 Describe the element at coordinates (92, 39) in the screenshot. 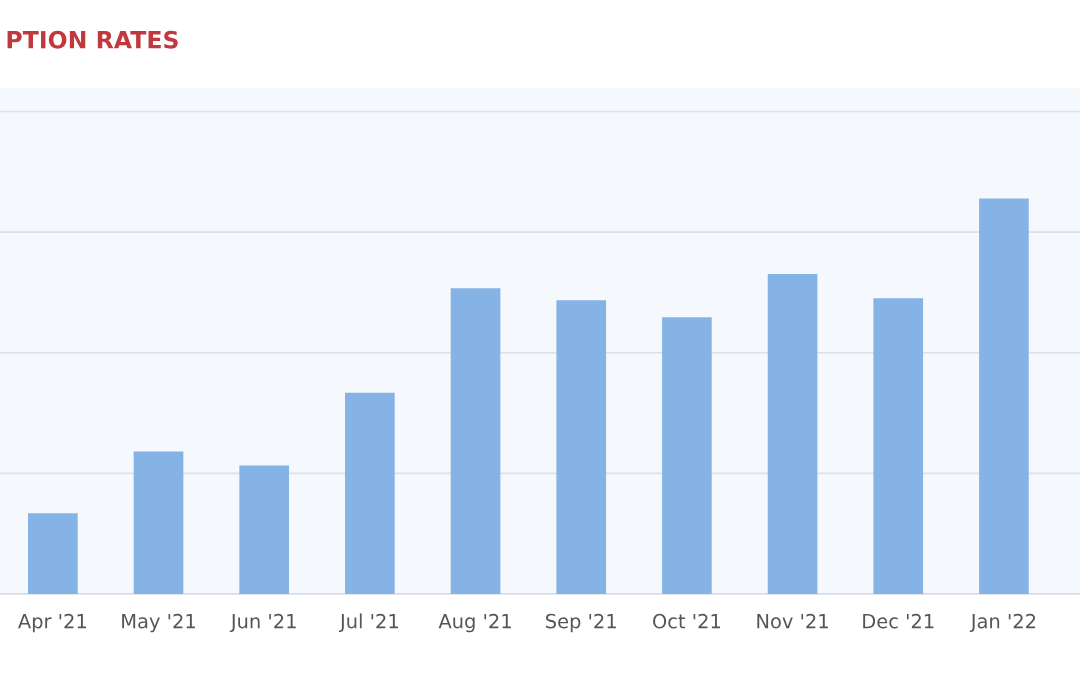

I see `chart-title: PTION RATES` at that location.